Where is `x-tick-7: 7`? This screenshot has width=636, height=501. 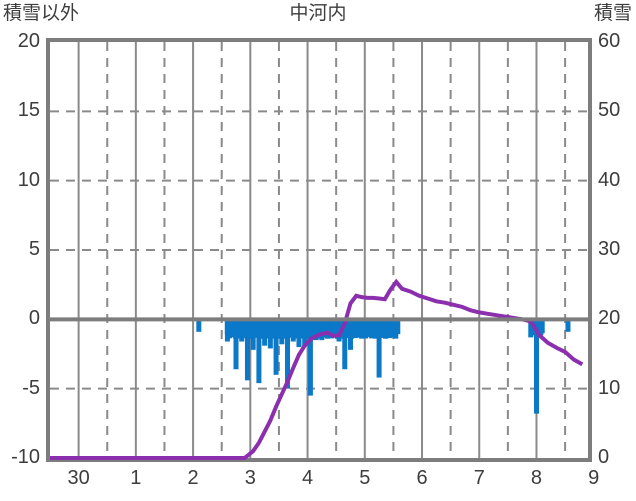 x-tick-7: 7 is located at coordinates (479, 478).